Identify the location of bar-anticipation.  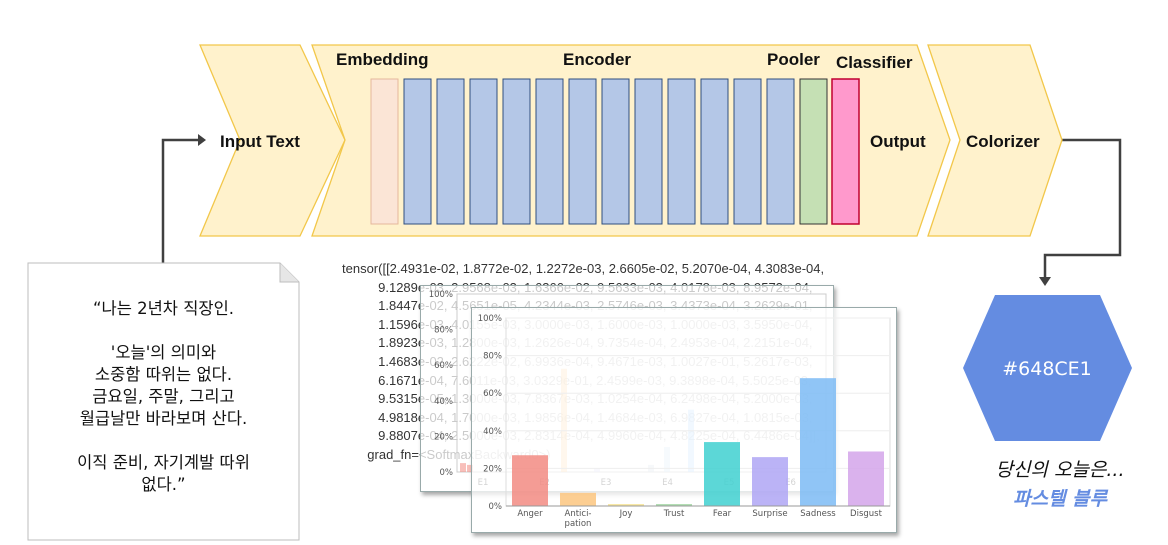
(578, 499).